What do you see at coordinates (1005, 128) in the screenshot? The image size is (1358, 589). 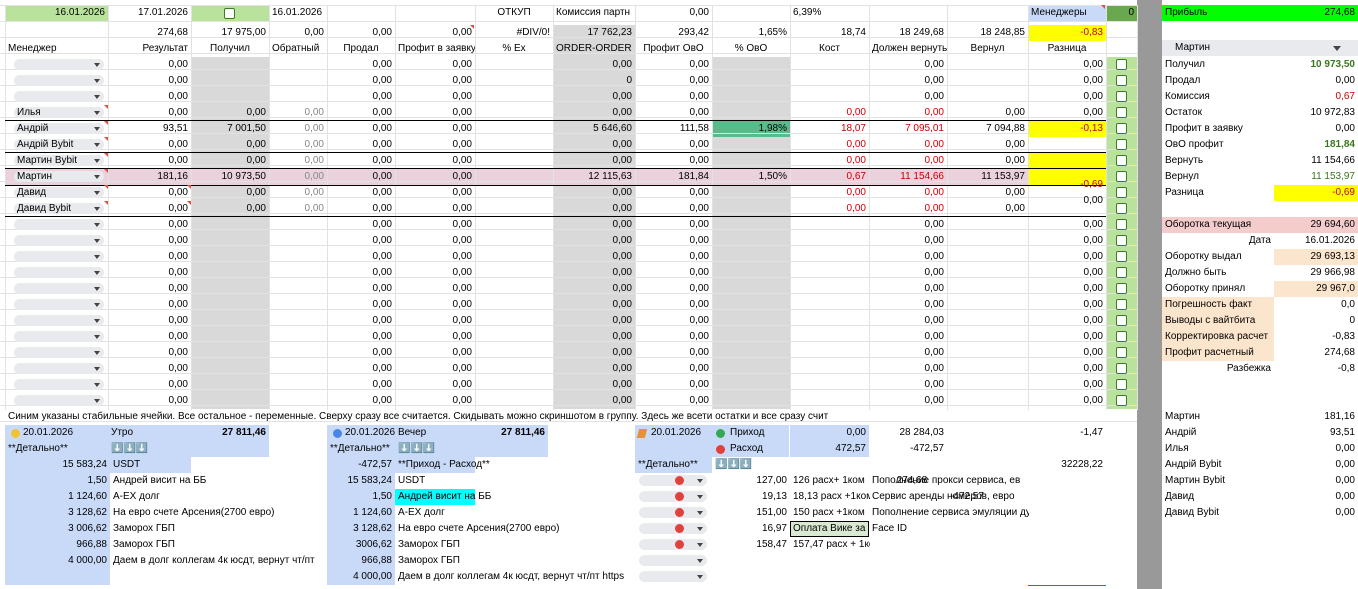 I see `data-cell: 7 094,88` at bounding box center [1005, 128].